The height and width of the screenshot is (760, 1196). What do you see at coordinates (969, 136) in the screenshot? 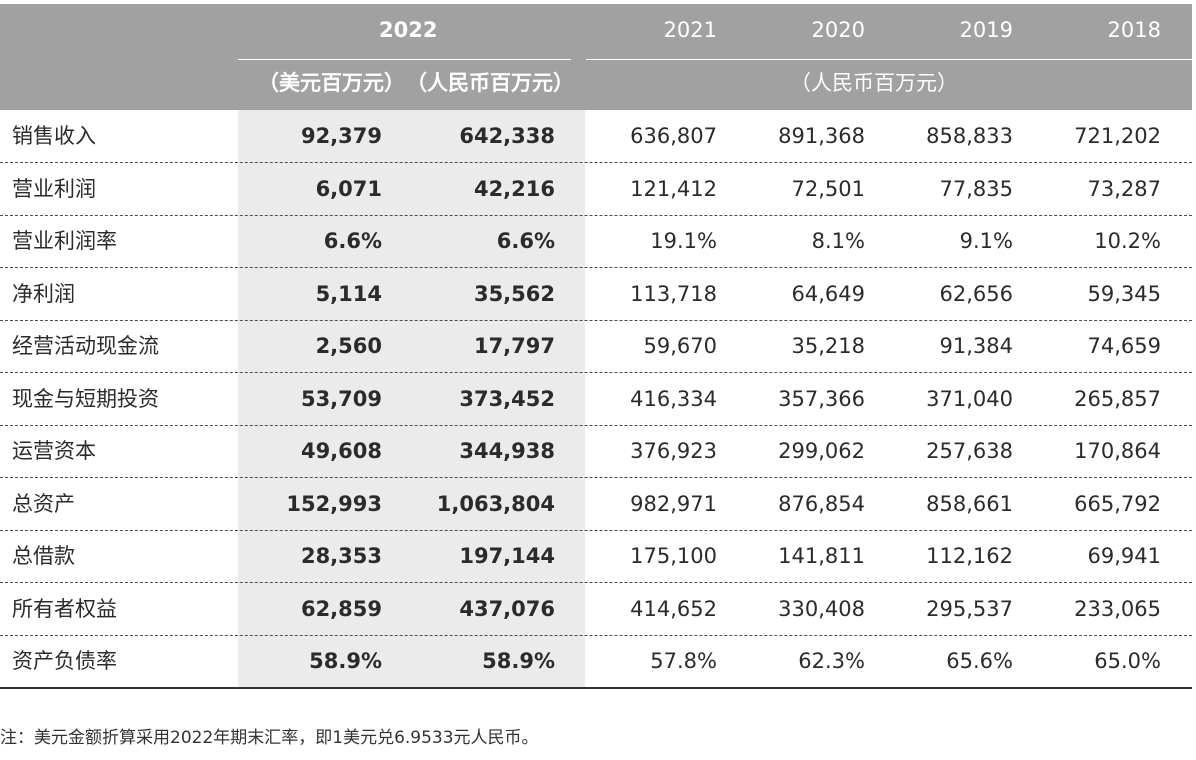
I see `cell-2019: 858,833` at bounding box center [969, 136].